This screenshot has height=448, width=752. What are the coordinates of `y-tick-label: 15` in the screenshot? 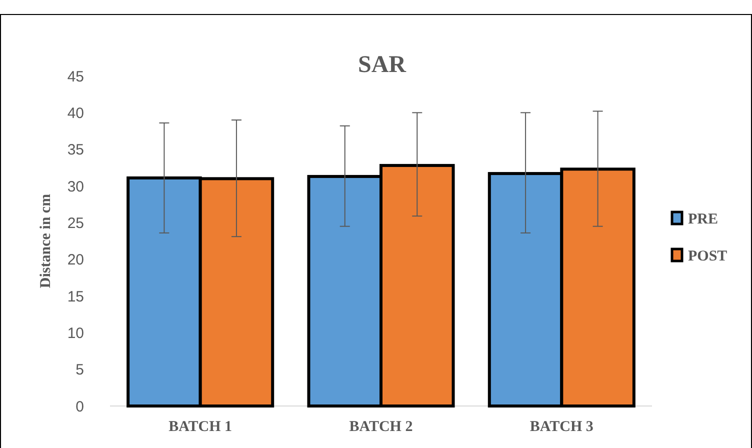 It's located at (75, 297).